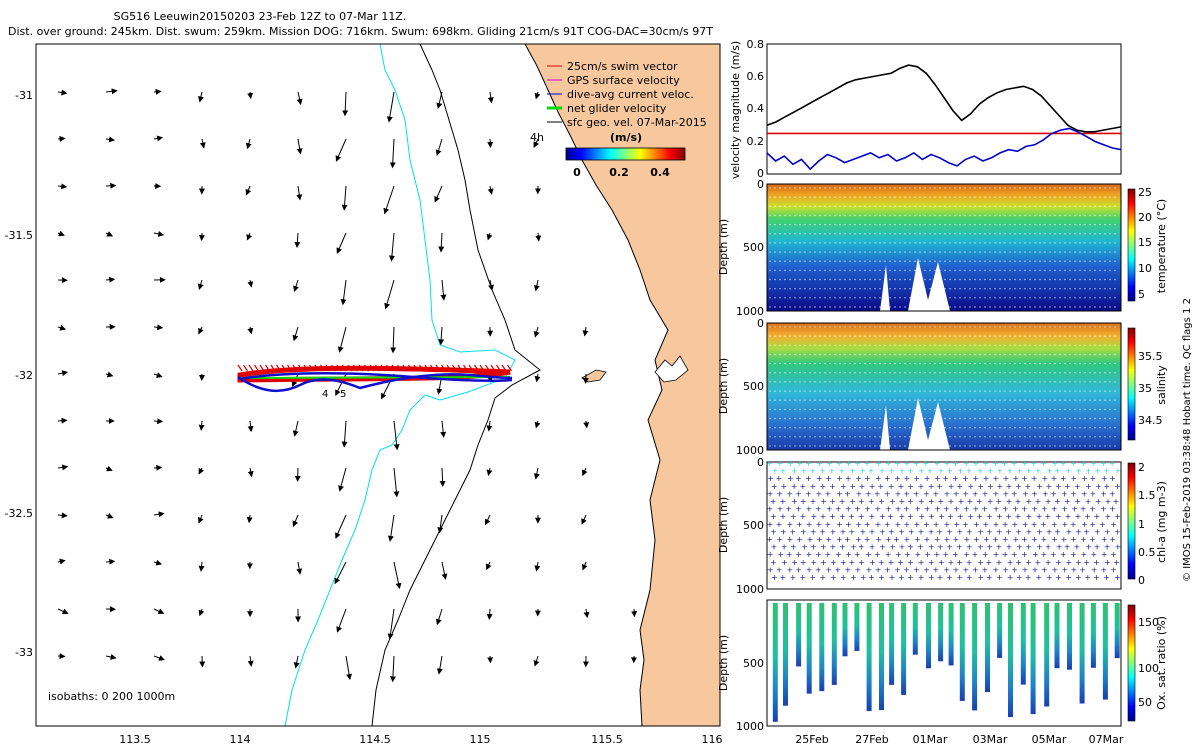 This screenshot has width=1200, height=750. What do you see at coordinates (756, 108) in the screenshot?
I see `vel-y-tick: 0.4` at bounding box center [756, 108].